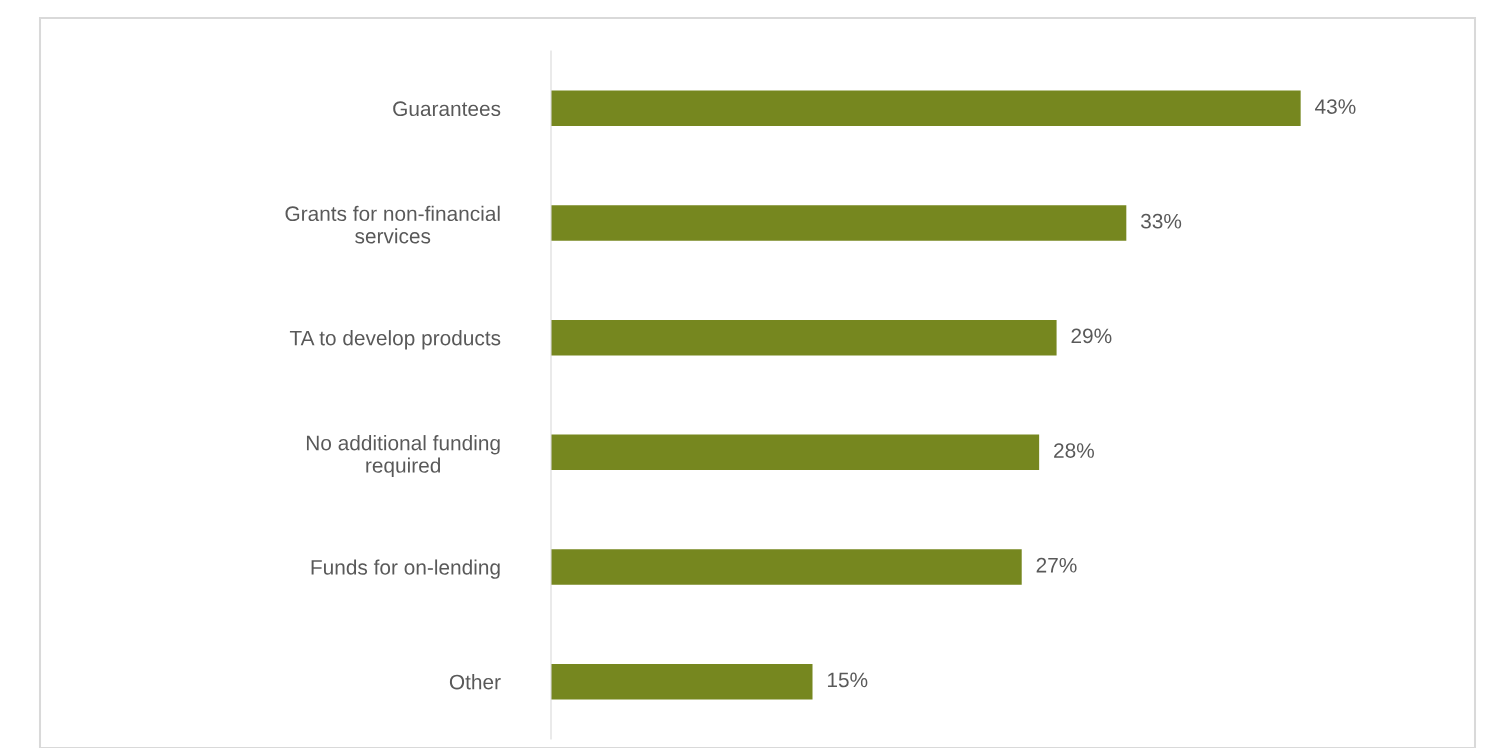 Image resolution: width=1485 pixels, height=748 pixels. Describe the element at coordinates (1091, 336) in the screenshot. I see `data-label: 29%` at that location.